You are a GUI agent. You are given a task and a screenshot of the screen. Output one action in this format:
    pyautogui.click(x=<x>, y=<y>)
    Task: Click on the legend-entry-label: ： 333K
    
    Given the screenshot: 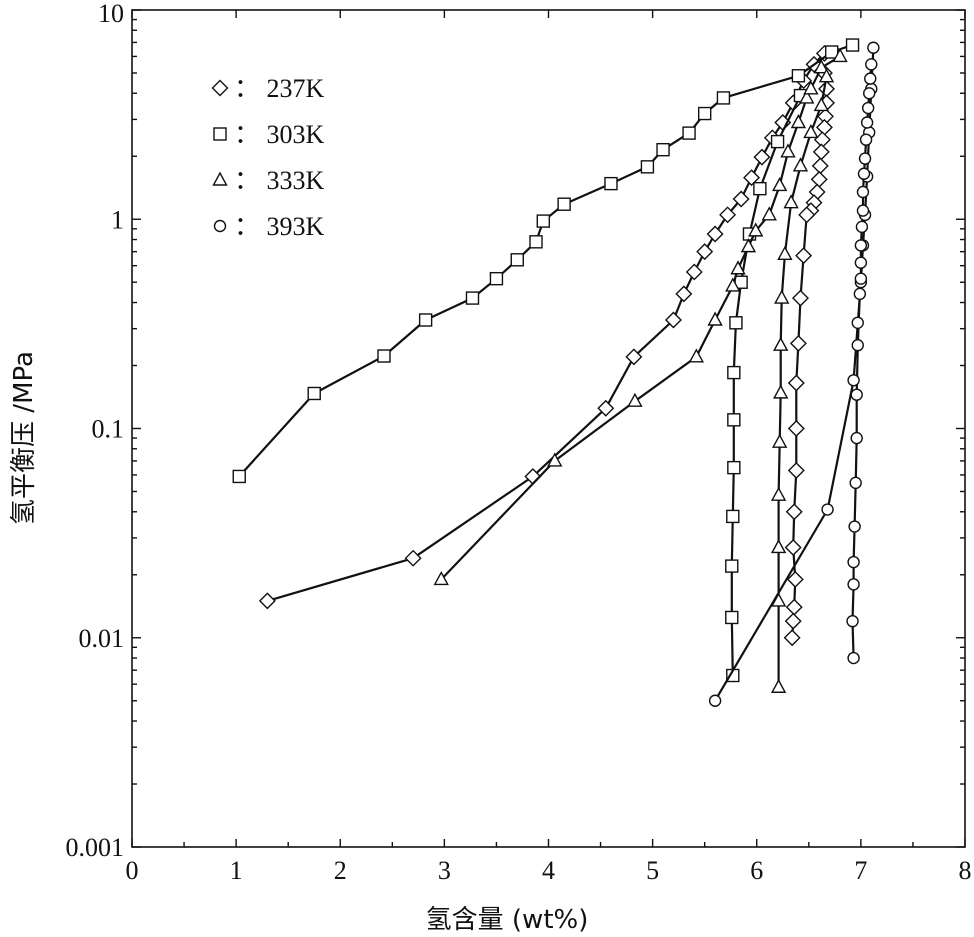 What is the action you would take?
    pyautogui.click(x=279, y=180)
    